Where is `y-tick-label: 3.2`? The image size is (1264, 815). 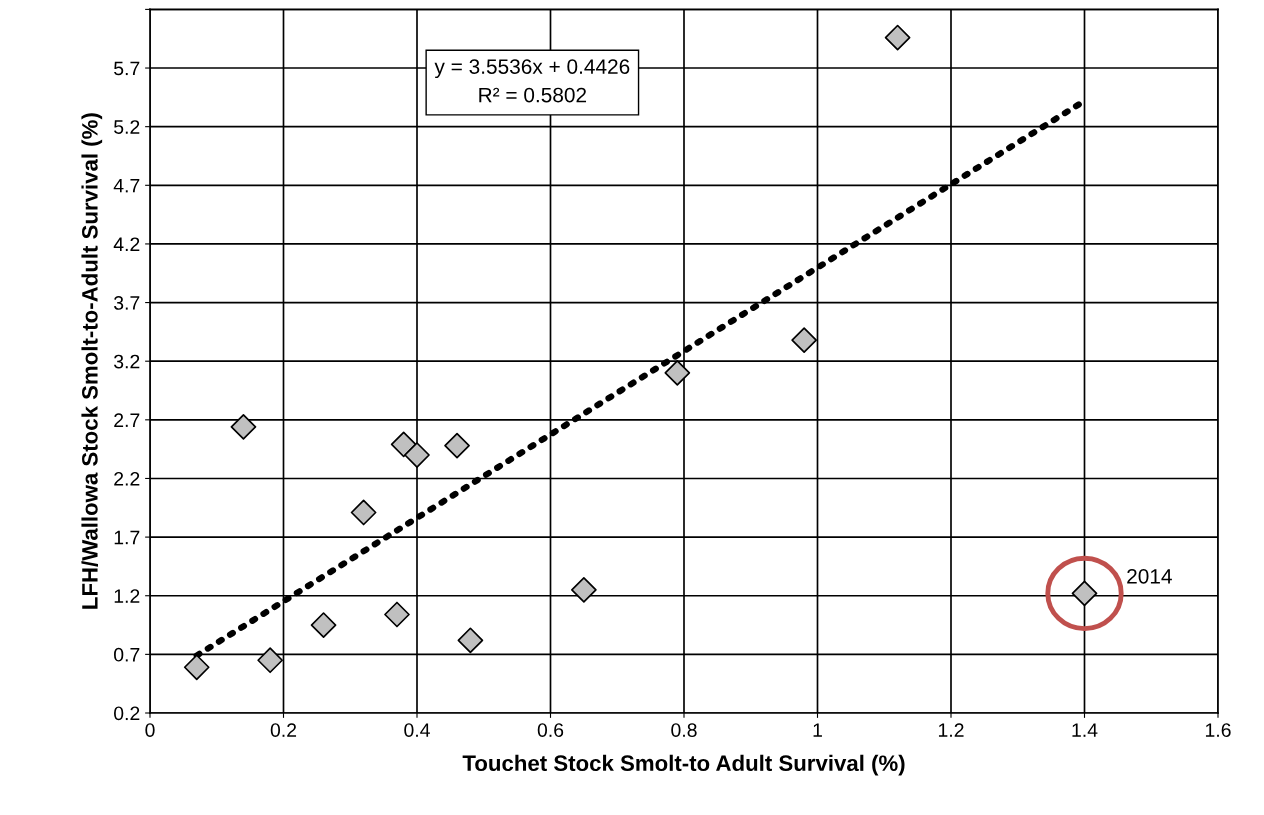 y-tick-label: 3.2 is located at coordinates (126, 361).